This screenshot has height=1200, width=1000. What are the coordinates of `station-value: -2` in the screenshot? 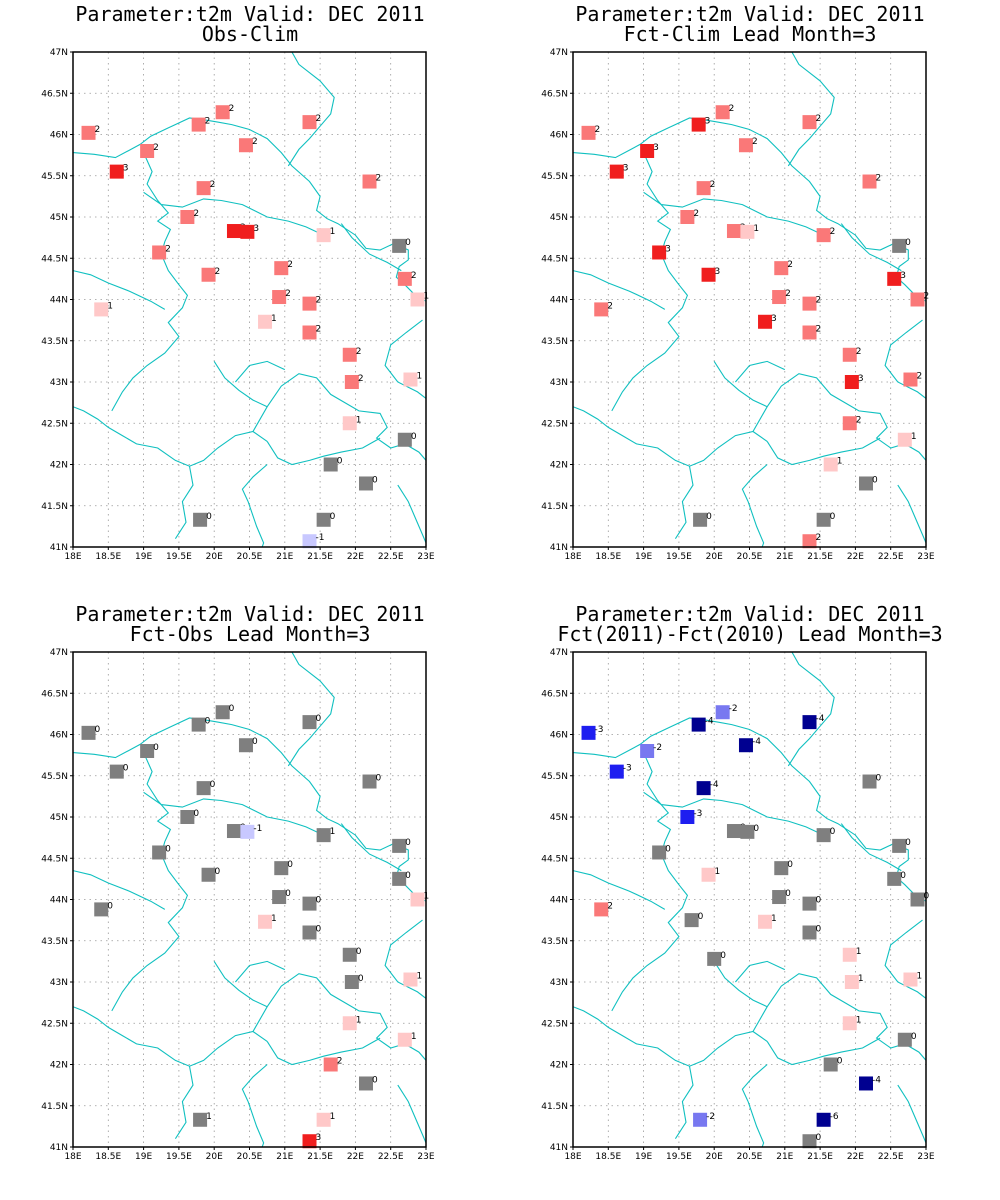 It's located at (733, 709).